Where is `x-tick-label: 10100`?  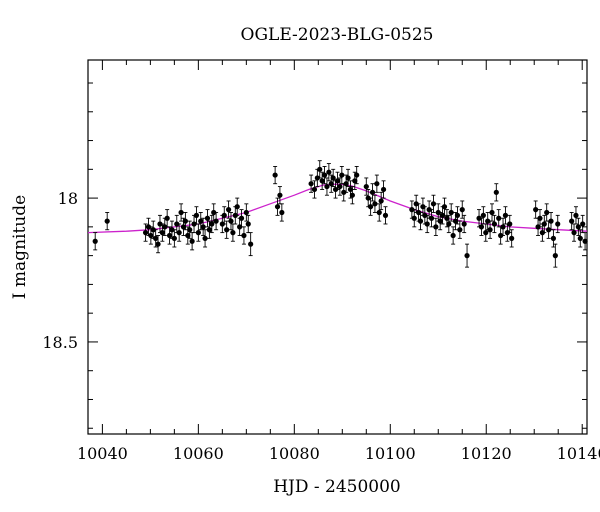
x-tick-label: 10100 is located at coordinates (390, 453).